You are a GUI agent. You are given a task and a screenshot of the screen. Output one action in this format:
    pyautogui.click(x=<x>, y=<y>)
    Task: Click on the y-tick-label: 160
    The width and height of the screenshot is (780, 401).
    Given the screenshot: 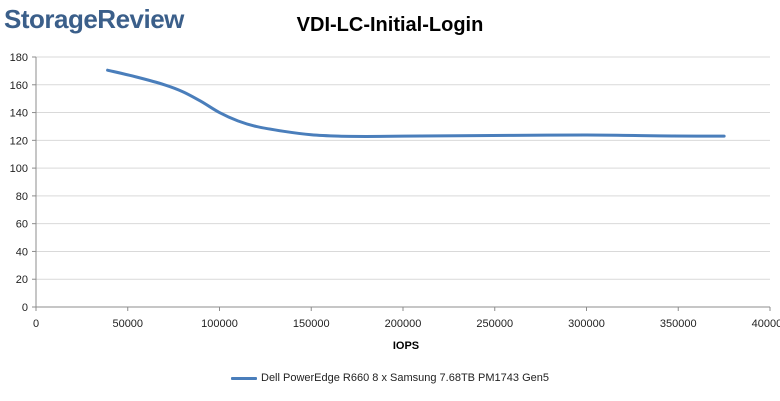 What is the action you would take?
    pyautogui.click(x=19, y=86)
    